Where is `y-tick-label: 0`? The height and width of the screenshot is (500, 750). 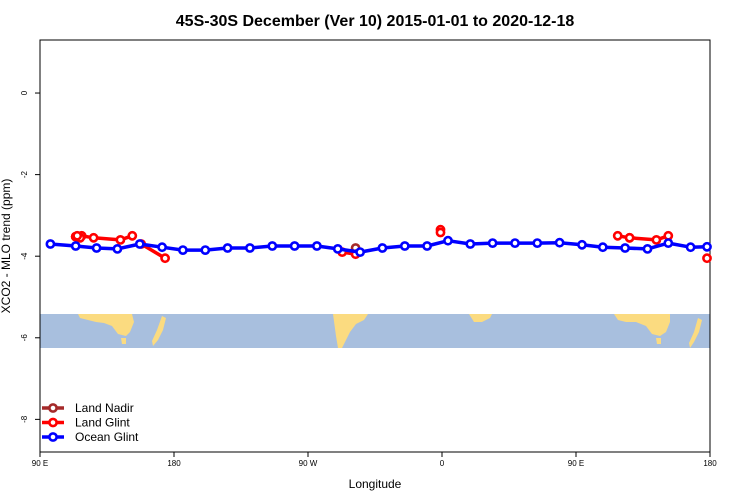
y-tick-label: 0 is located at coordinates (24, 92).